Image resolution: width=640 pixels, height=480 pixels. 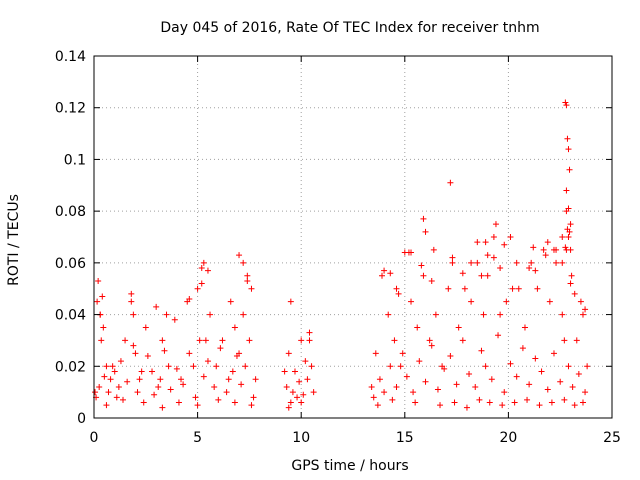 What do you see at coordinates (349, 466) in the screenshot?
I see `x-axis-label: GPS time / hours` at bounding box center [349, 466].